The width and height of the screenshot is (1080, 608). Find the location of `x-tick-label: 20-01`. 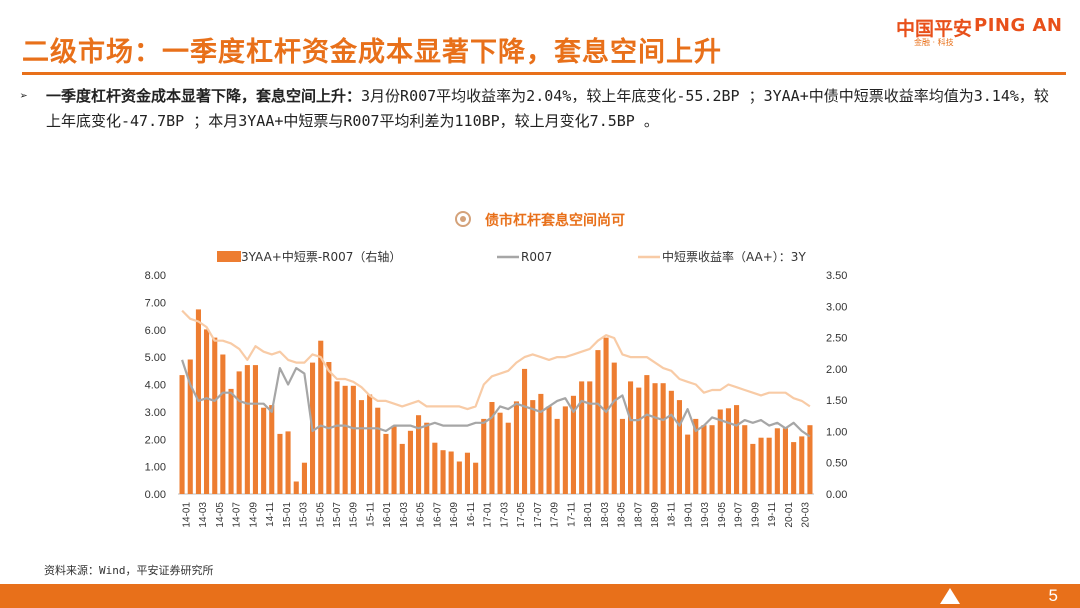

x-tick-label: 20-01 is located at coordinates (789, 515).